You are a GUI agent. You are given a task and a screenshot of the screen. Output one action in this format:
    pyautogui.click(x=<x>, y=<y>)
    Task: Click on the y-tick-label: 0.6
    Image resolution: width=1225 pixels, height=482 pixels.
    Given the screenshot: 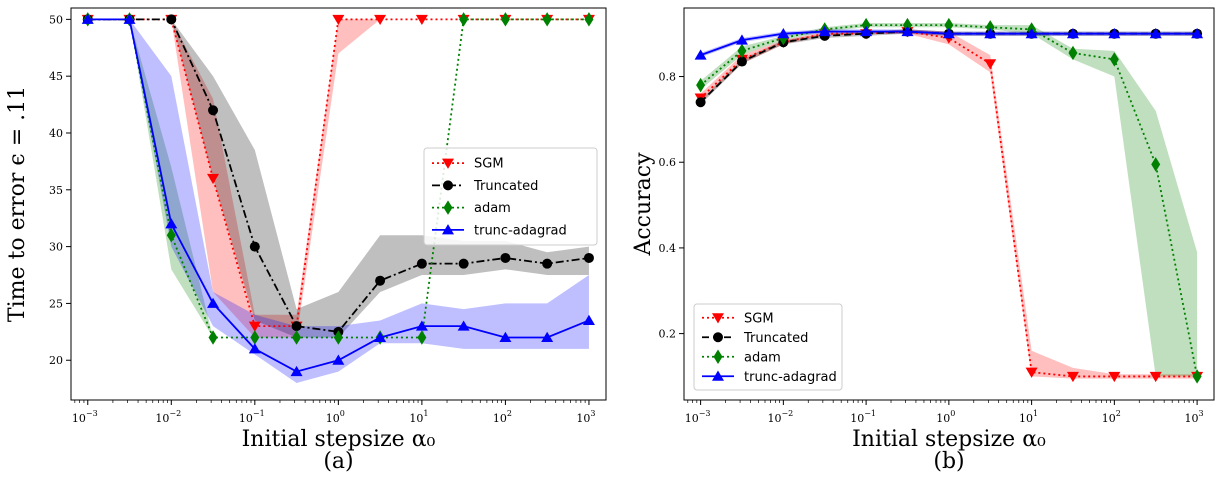 What is the action you would take?
    pyautogui.click(x=668, y=162)
    